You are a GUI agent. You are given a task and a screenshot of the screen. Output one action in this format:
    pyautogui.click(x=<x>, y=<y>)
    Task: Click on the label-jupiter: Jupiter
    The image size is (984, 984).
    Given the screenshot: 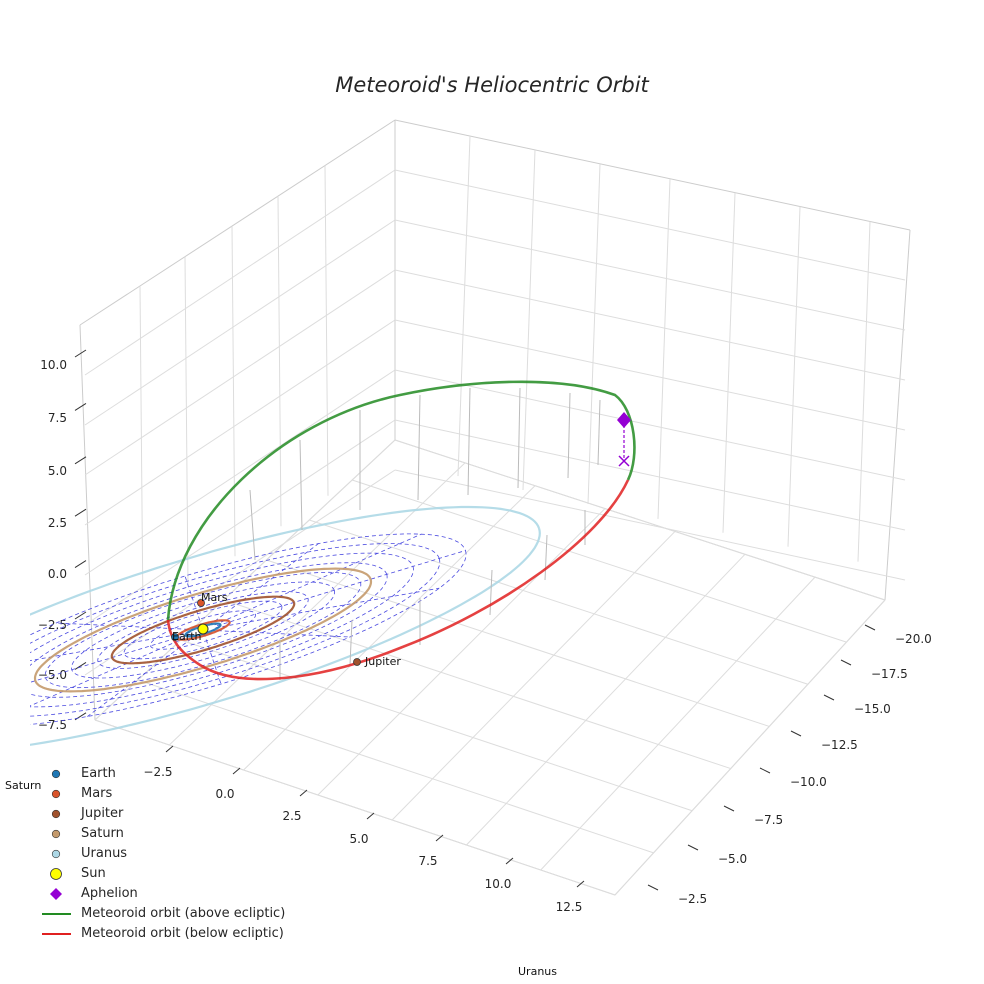 What is the action you would take?
    pyautogui.click(x=382, y=661)
    